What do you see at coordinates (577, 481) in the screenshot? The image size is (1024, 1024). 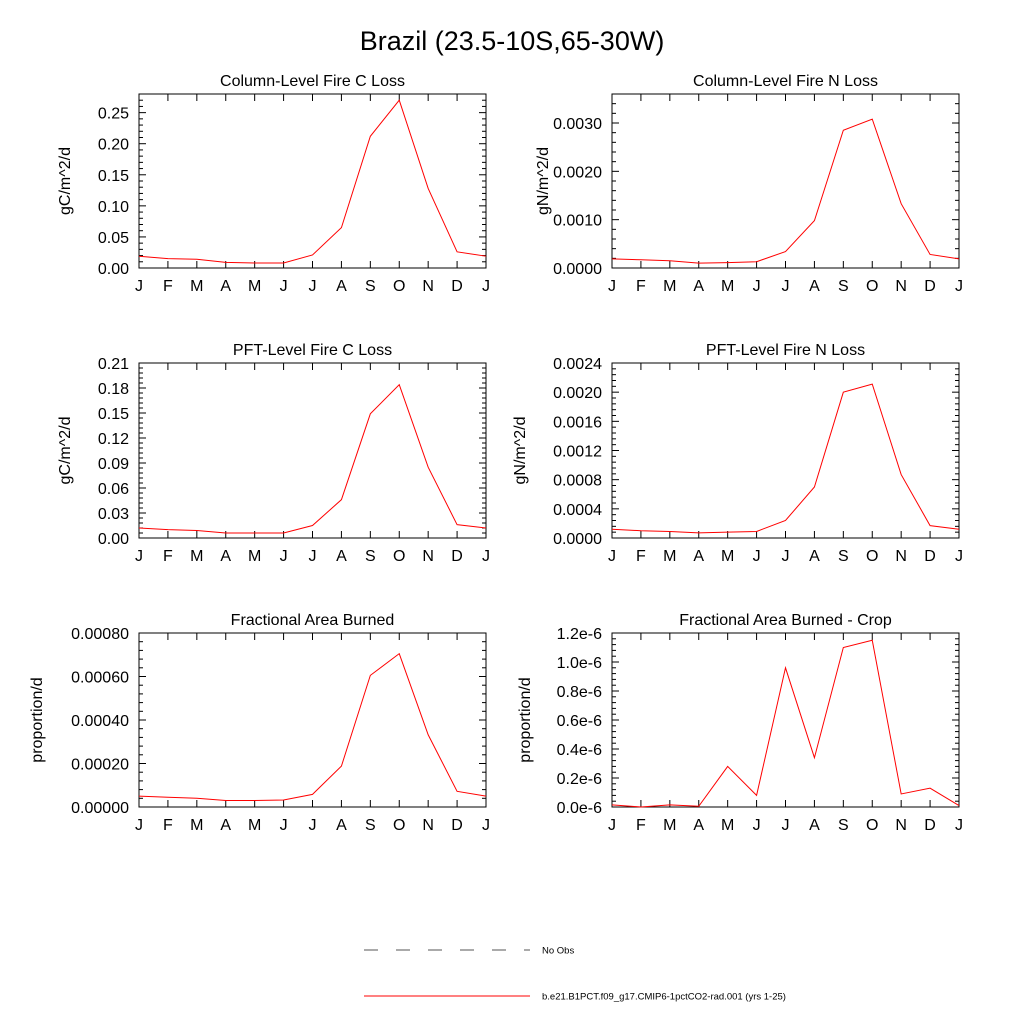 I see `y-tick-label: 0.0008` at bounding box center [577, 481].